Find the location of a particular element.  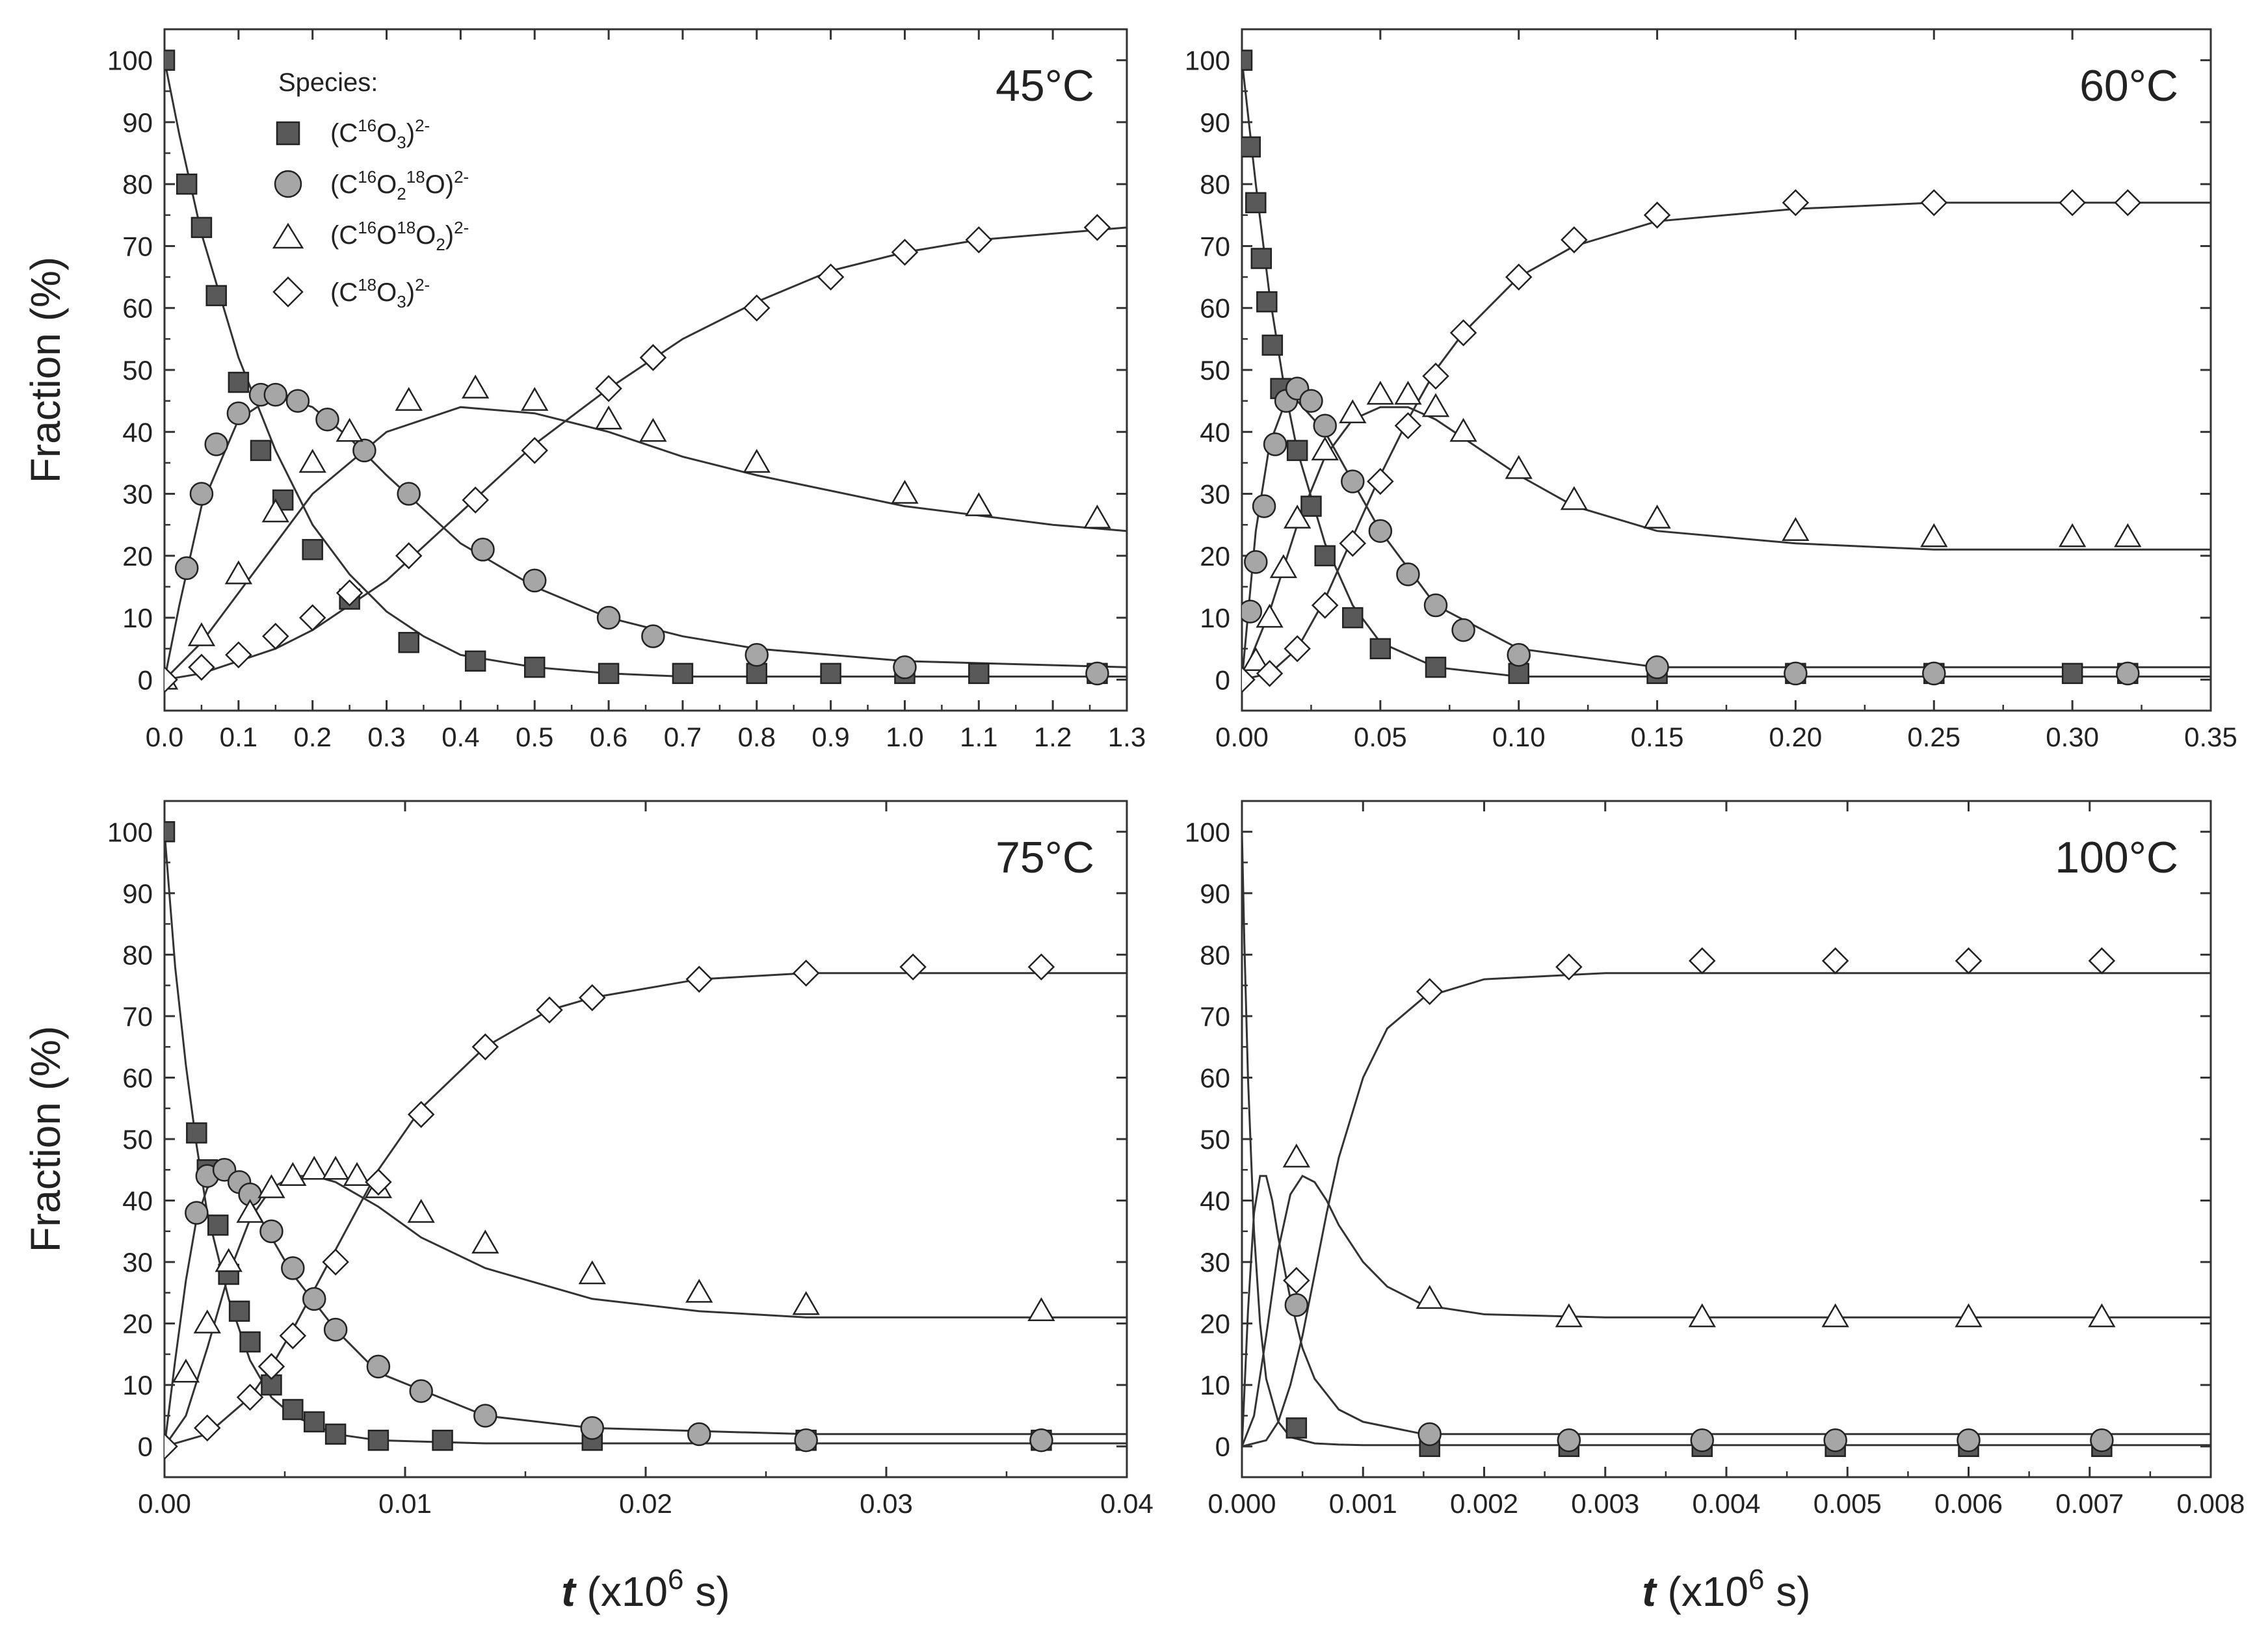

x-tick-label: 0.00 is located at coordinates (164, 1503).